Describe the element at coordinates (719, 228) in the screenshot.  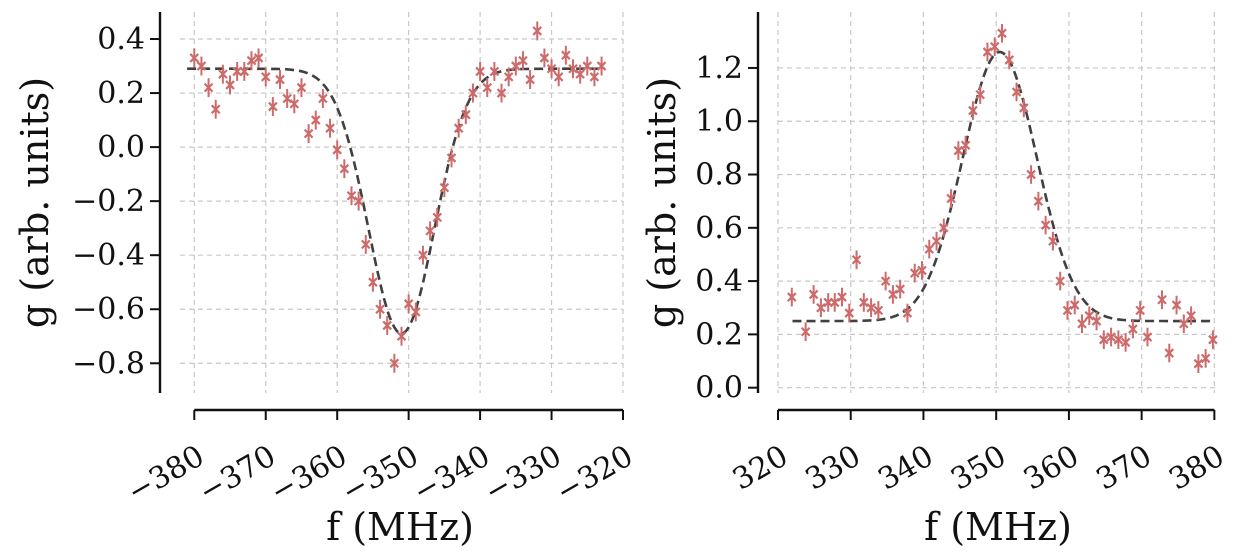
I see `y-tick-label: 0.6` at that location.